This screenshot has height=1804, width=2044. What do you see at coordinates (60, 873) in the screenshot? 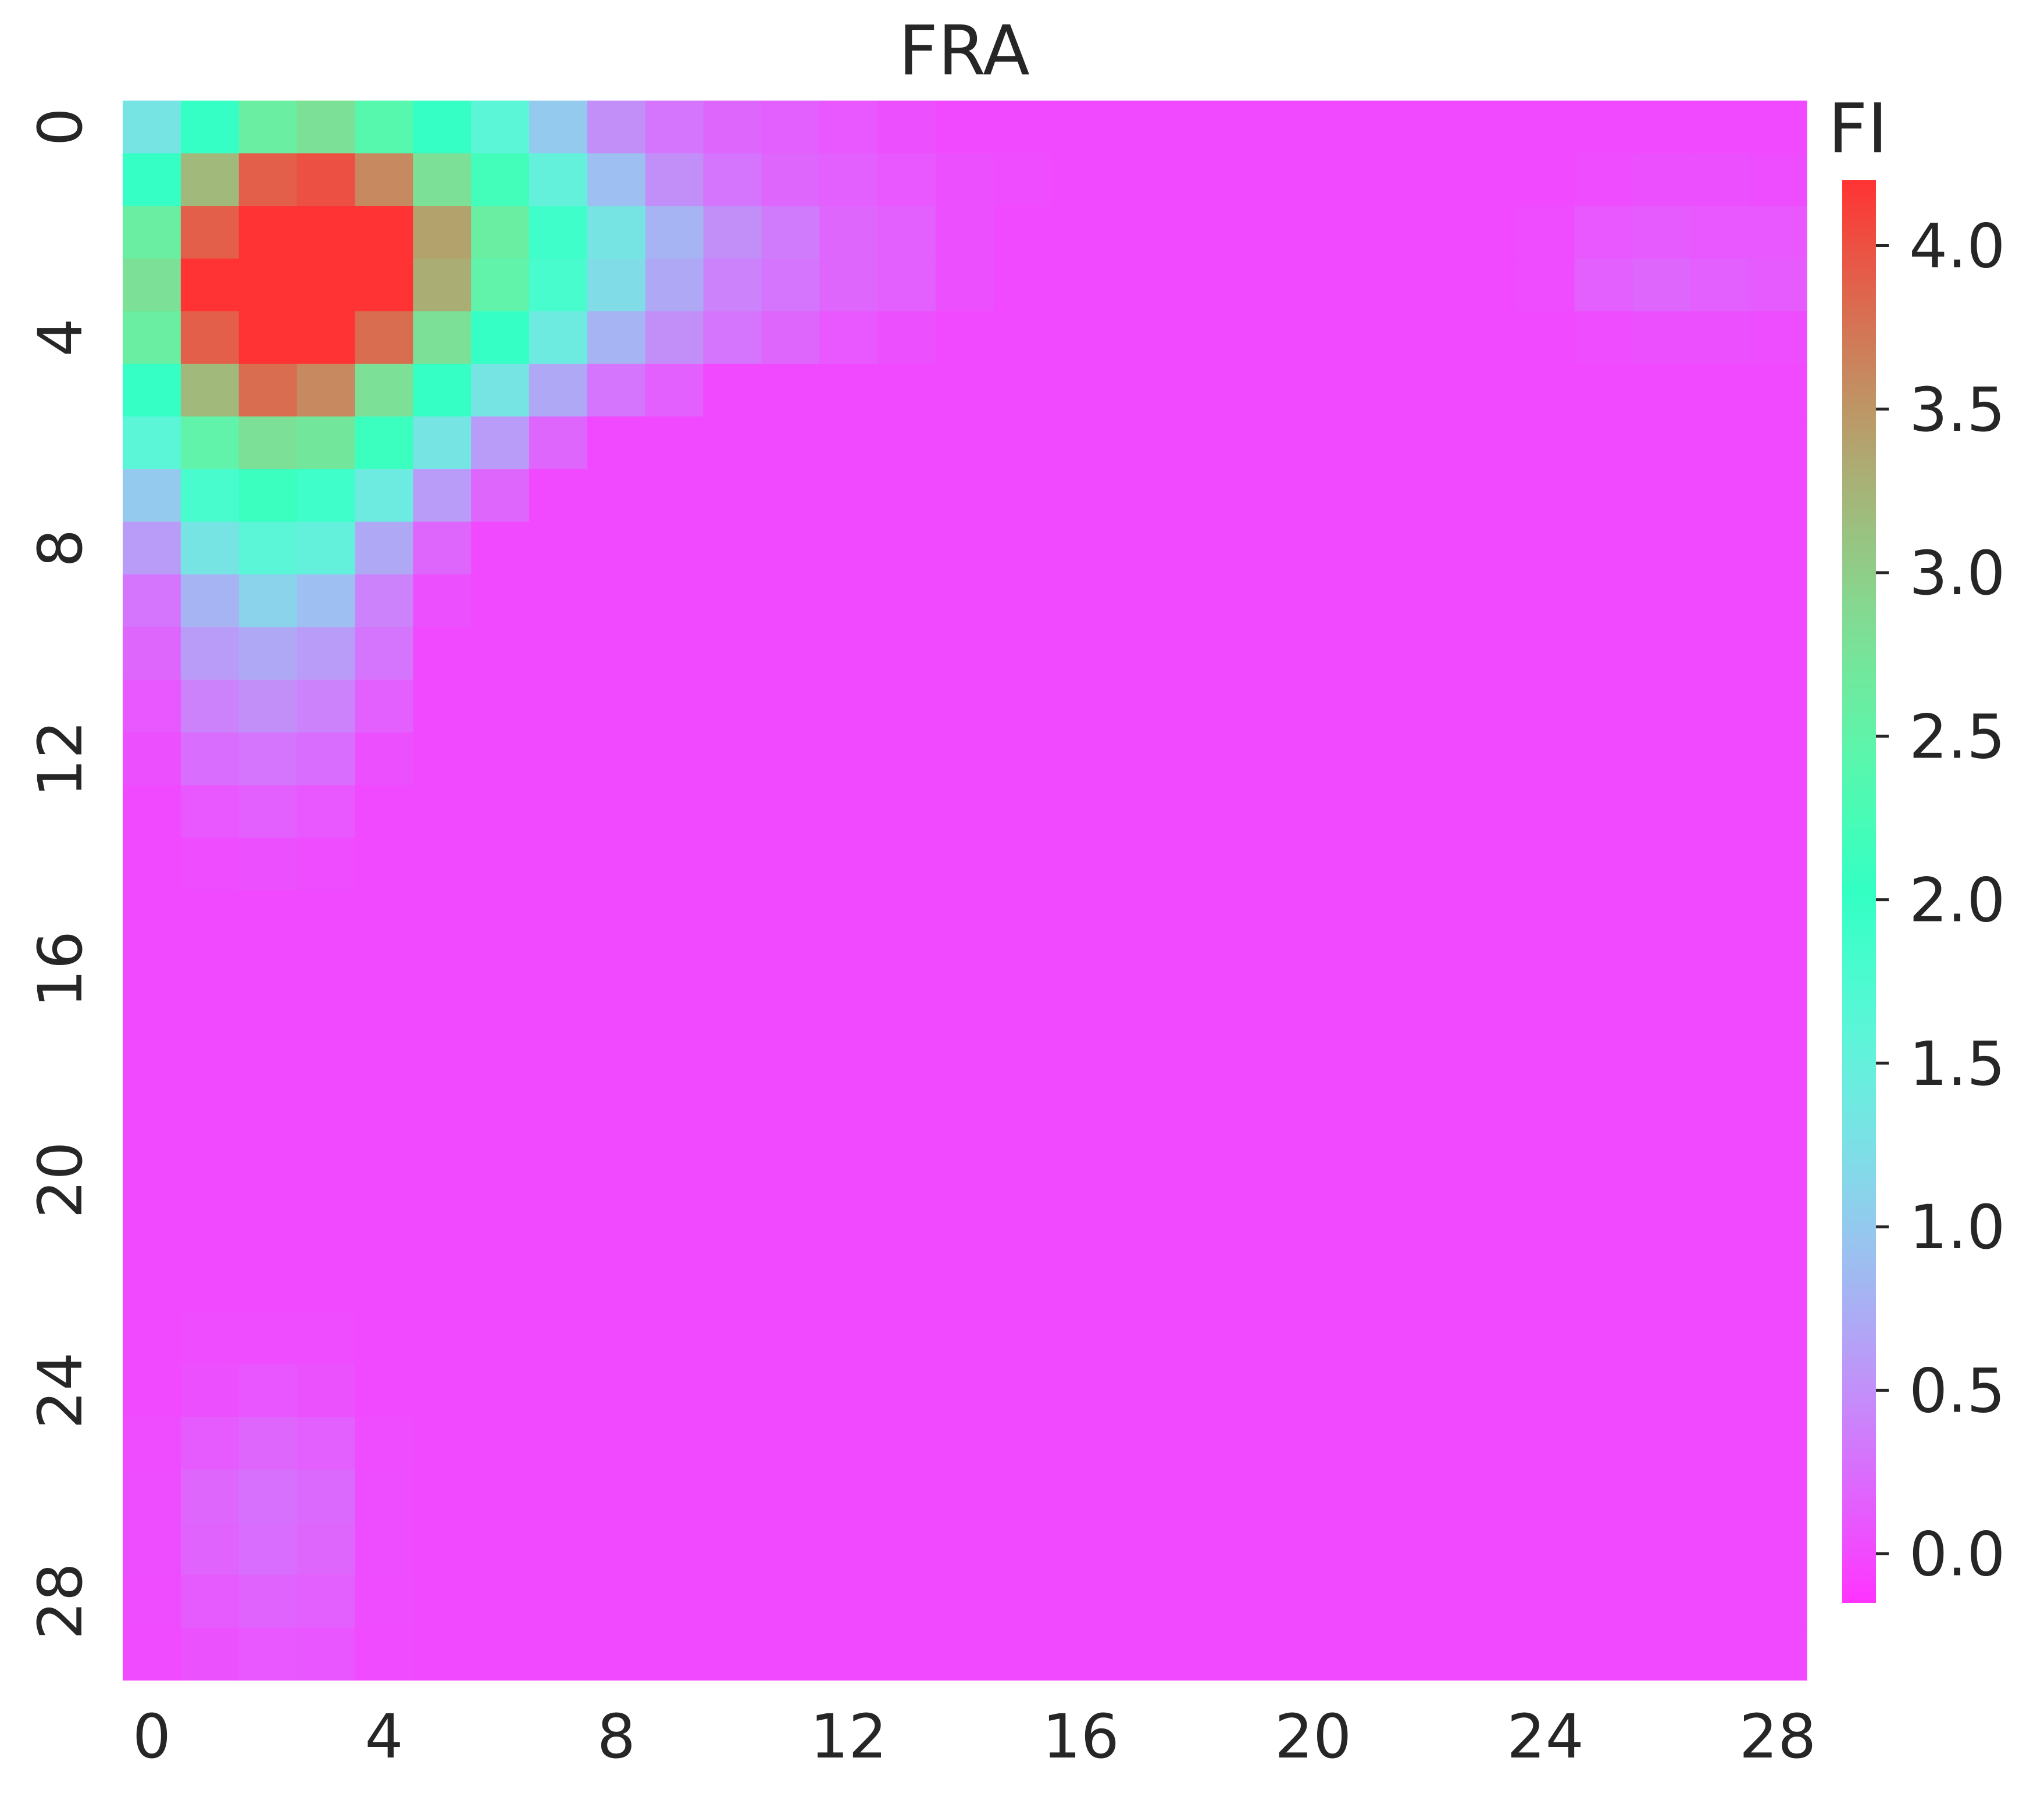
I see `y-axis-ticks: 0 4 8 12 16 20 24 28` at bounding box center [60, 873].